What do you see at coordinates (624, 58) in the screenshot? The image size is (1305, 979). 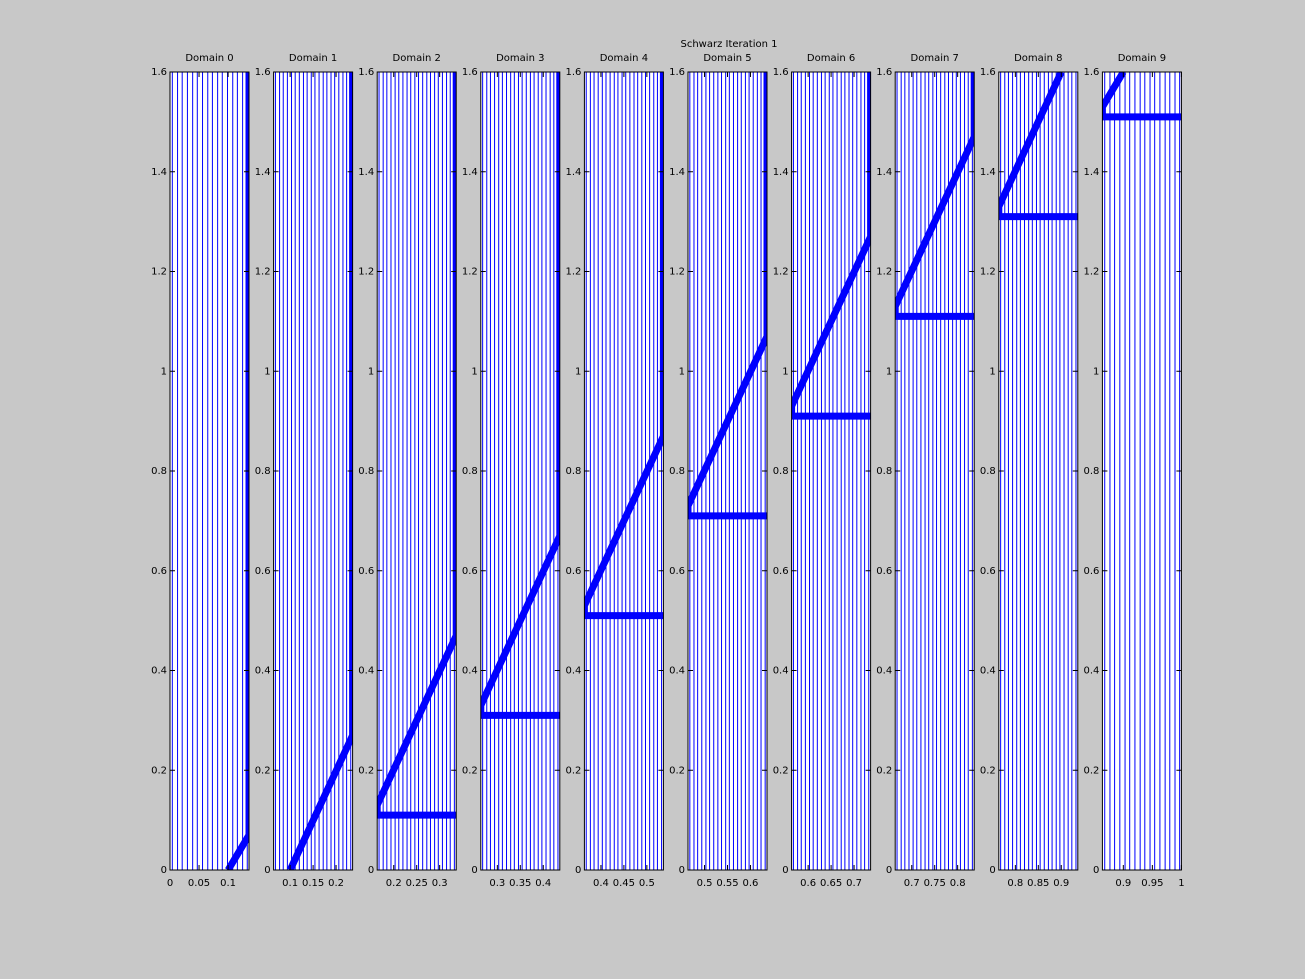 I see `axes-title: Domain 4` at bounding box center [624, 58].